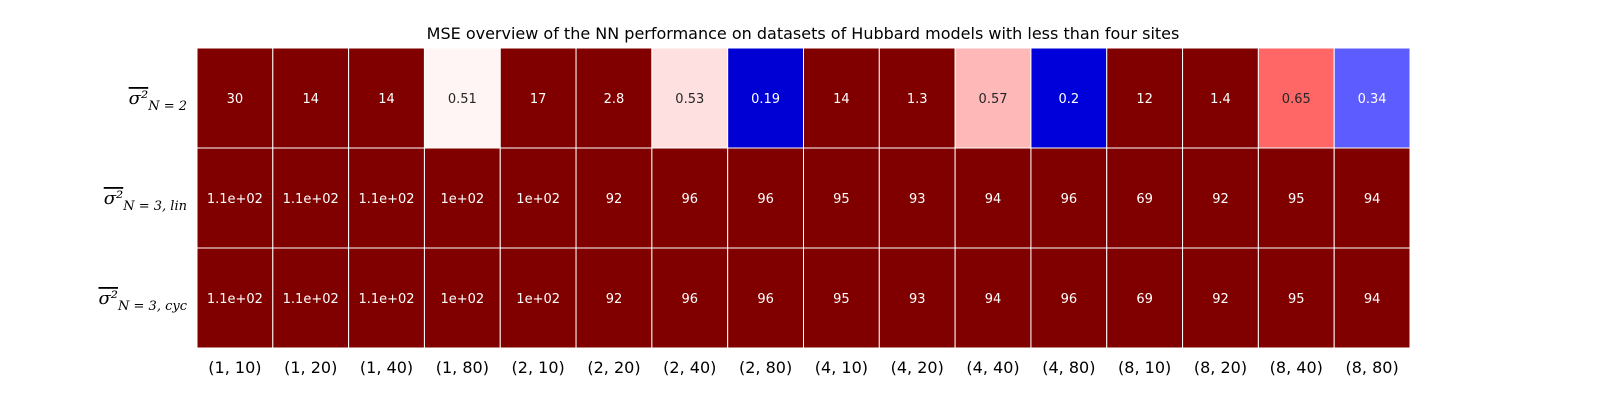 The height and width of the screenshot is (400, 1600). I want to click on cell-value-label: 2.8, so click(614, 99).